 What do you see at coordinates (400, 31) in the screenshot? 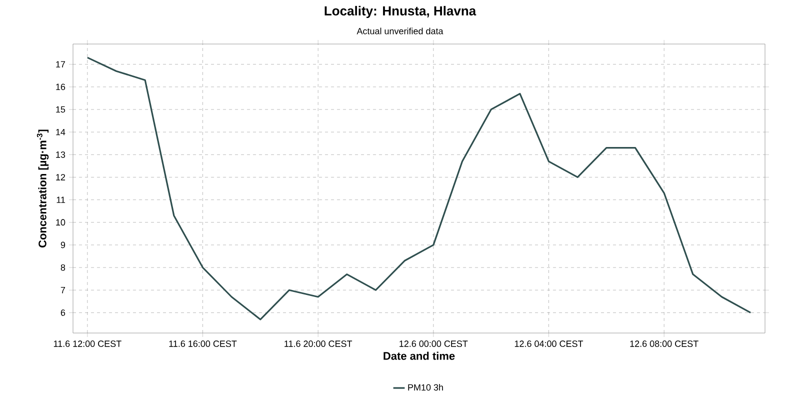
I see `chart-subtitle: Actual unverified data` at bounding box center [400, 31].